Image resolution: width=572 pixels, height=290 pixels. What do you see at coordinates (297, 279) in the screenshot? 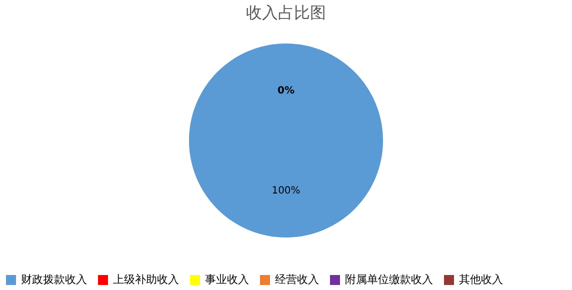
I see `legend-label: 经营收入` at bounding box center [297, 279].